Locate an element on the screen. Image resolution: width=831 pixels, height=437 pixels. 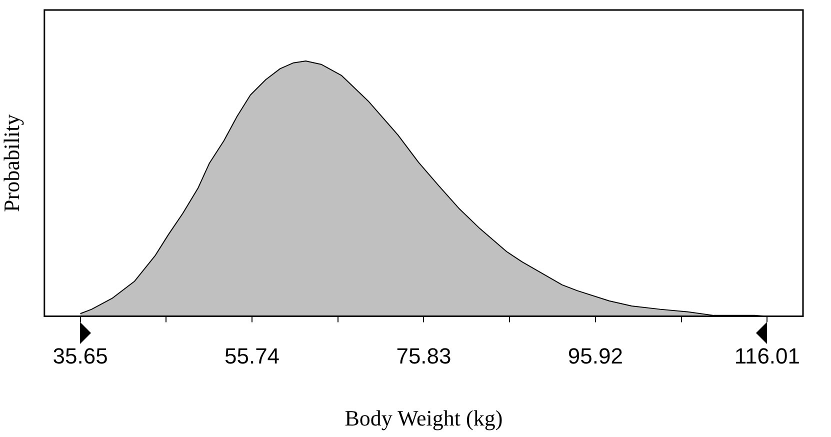
x-tick-label: 116.01 is located at coordinates (767, 355).